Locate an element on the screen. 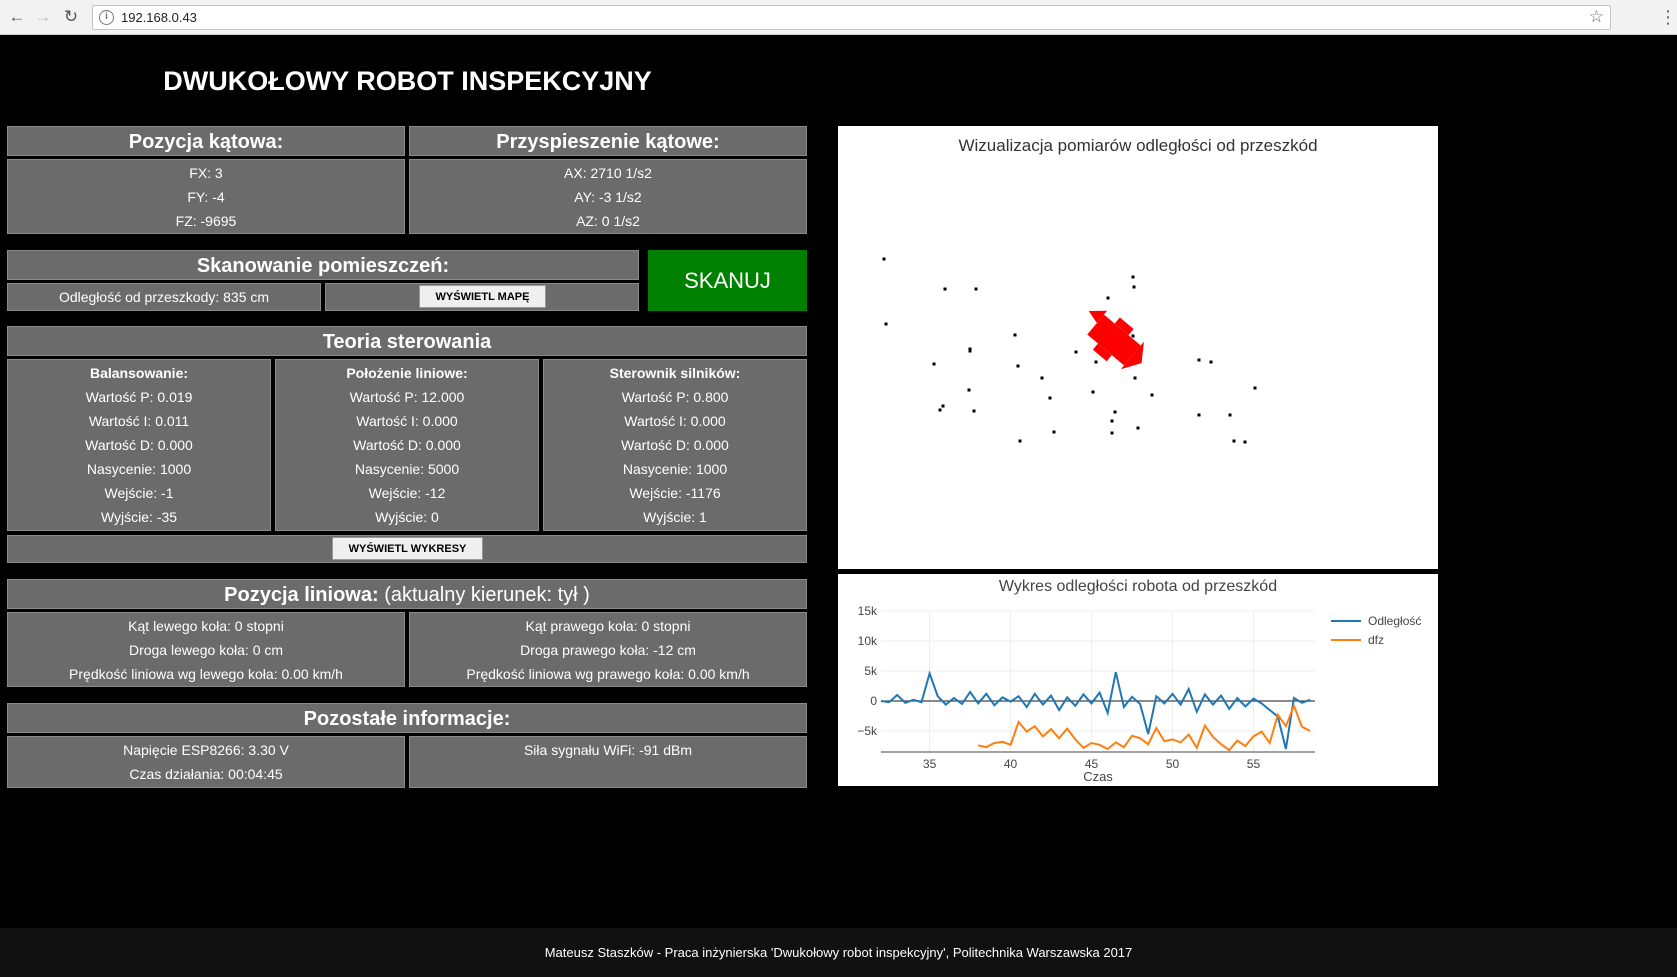  control-header: Teoria sterowania is located at coordinates (407, 341).